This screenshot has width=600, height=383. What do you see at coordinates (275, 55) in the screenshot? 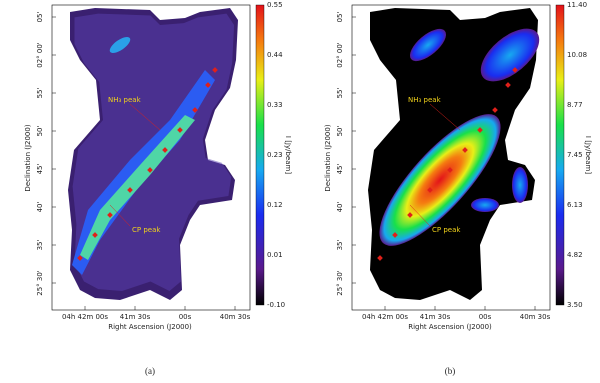
I see `colorbar-tick-label: 0.44` at bounding box center [275, 55].